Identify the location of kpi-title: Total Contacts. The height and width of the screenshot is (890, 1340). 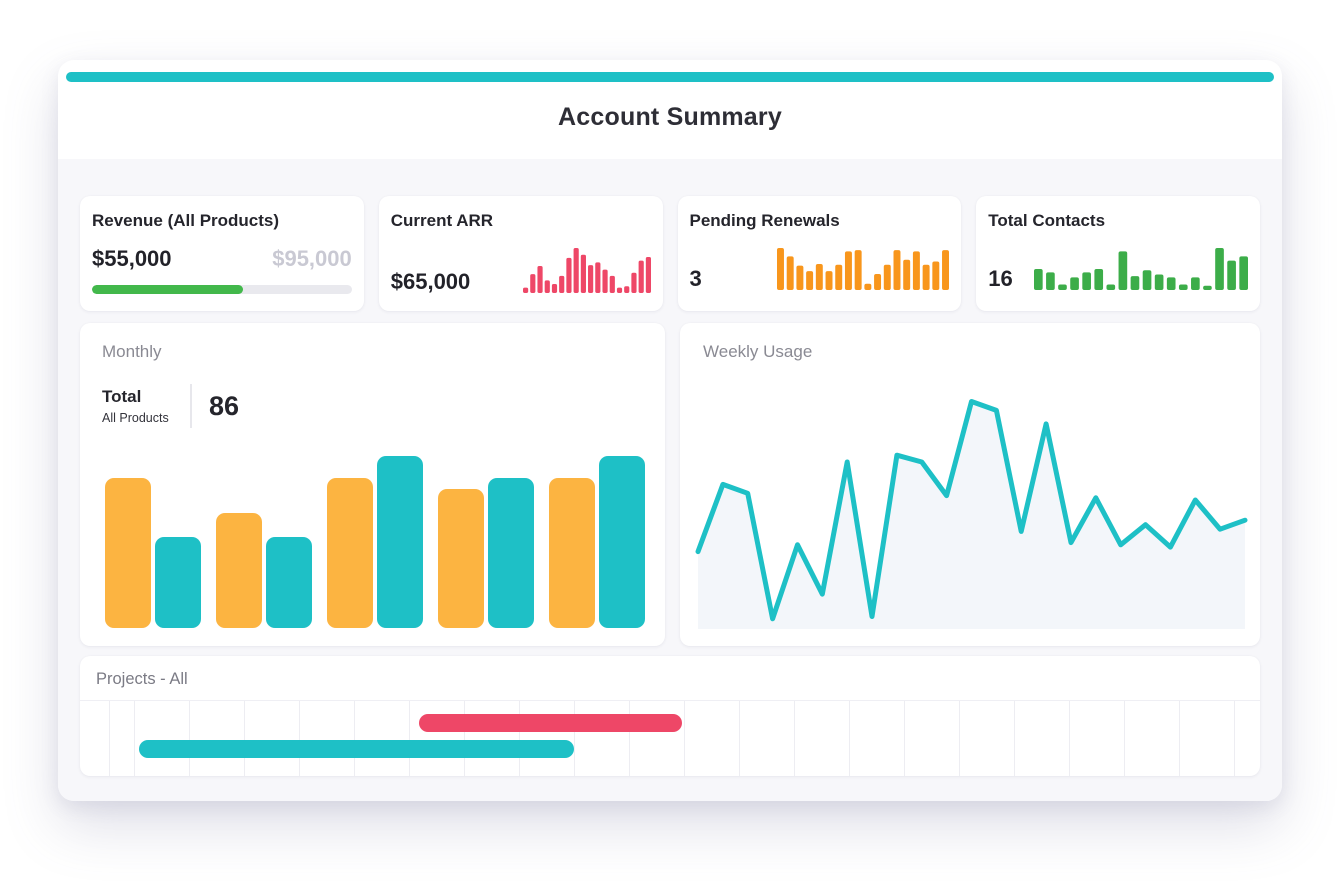
(1047, 220).